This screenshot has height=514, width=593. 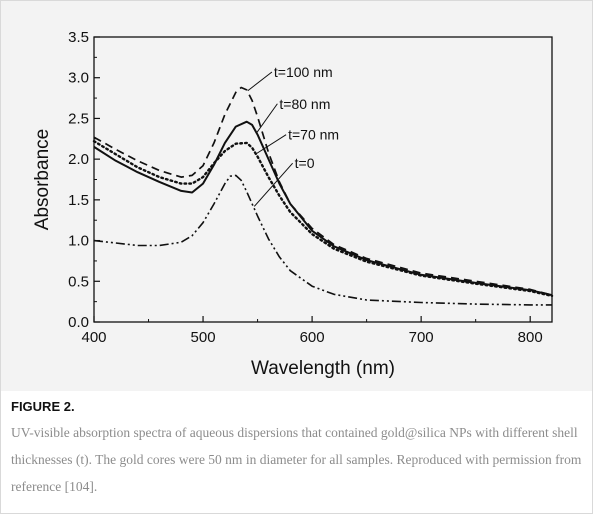 I want to click on y-tick-label: 3.0, so click(x=78, y=78).